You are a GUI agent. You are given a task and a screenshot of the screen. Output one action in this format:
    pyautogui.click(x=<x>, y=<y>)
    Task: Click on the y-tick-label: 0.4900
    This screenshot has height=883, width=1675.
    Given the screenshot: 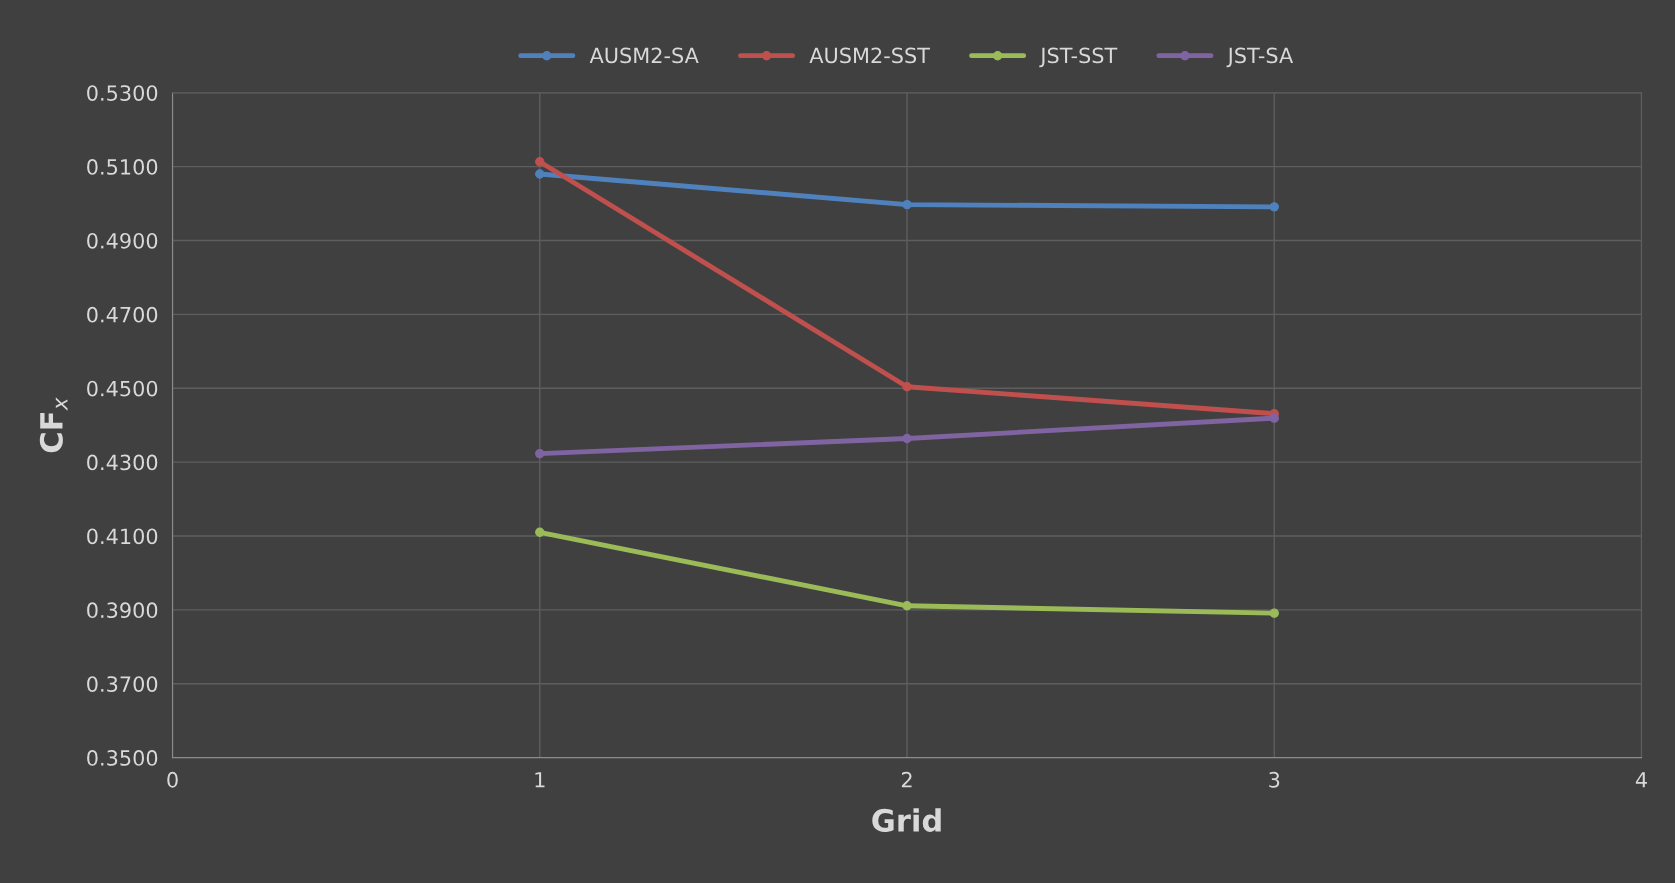 What is the action you would take?
    pyautogui.click(x=122, y=240)
    